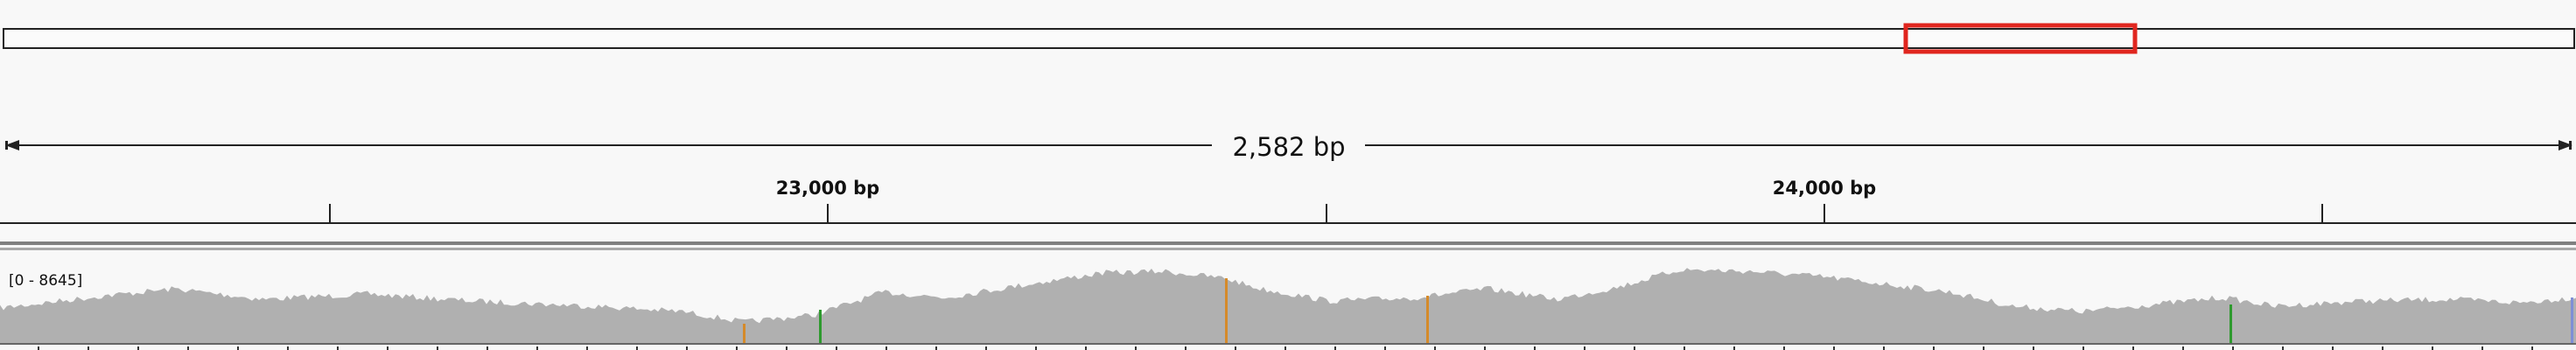 This screenshot has height=350, width=2576. What do you see at coordinates (1288, 347) in the screenshot?
I see `bottom-track-strip` at bounding box center [1288, 347].